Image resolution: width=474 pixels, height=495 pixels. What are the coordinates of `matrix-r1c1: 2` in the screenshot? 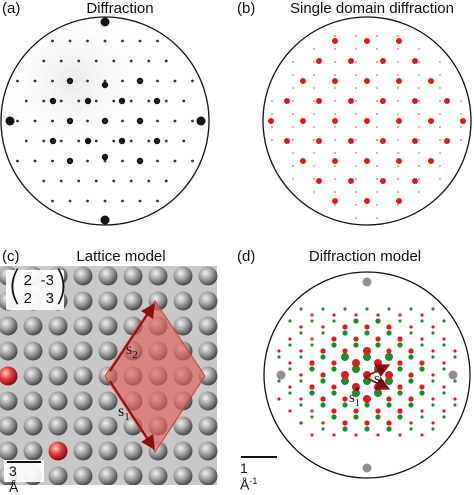 It's located at (27, 280).